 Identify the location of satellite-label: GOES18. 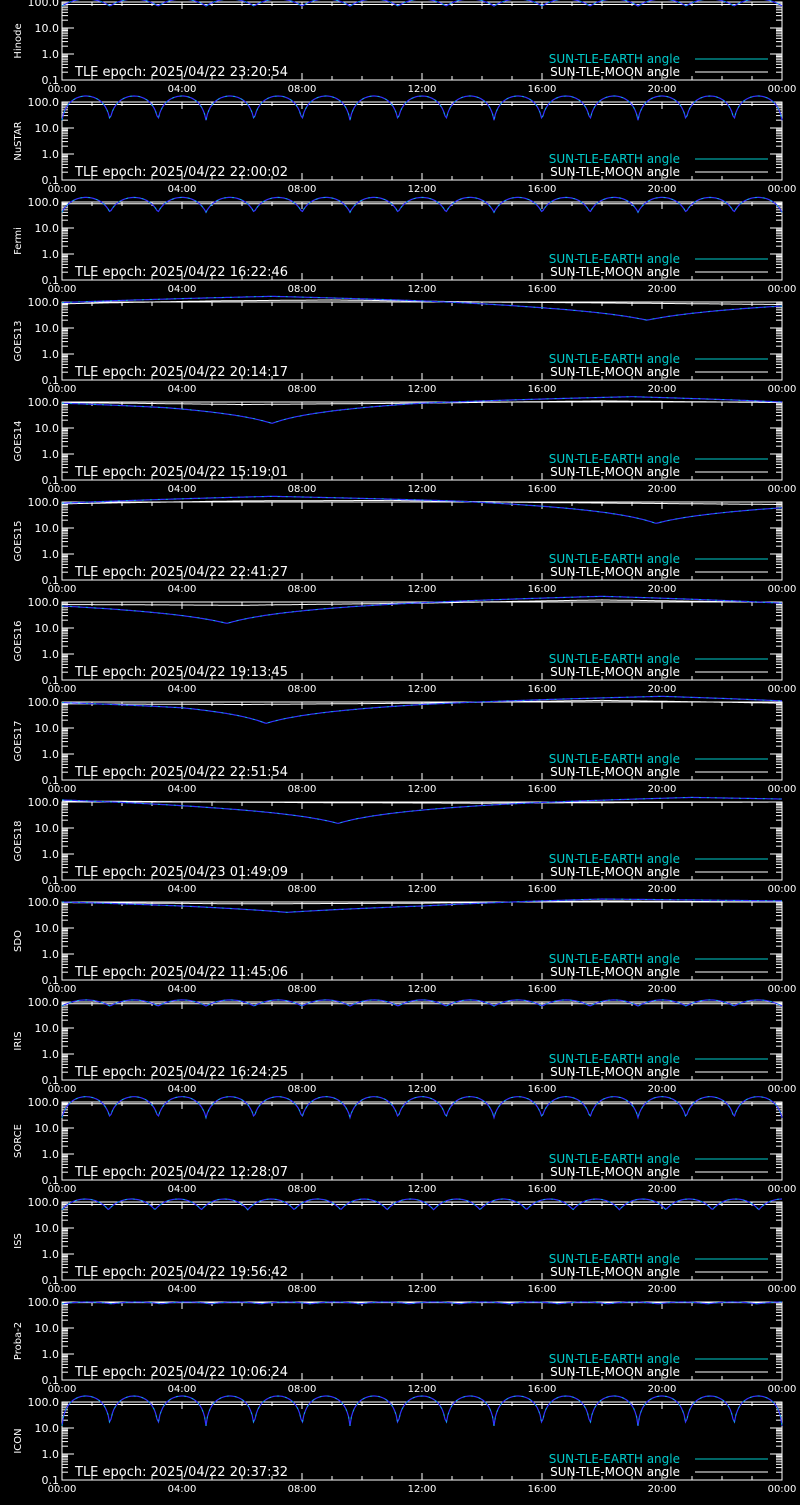
(18, 840).